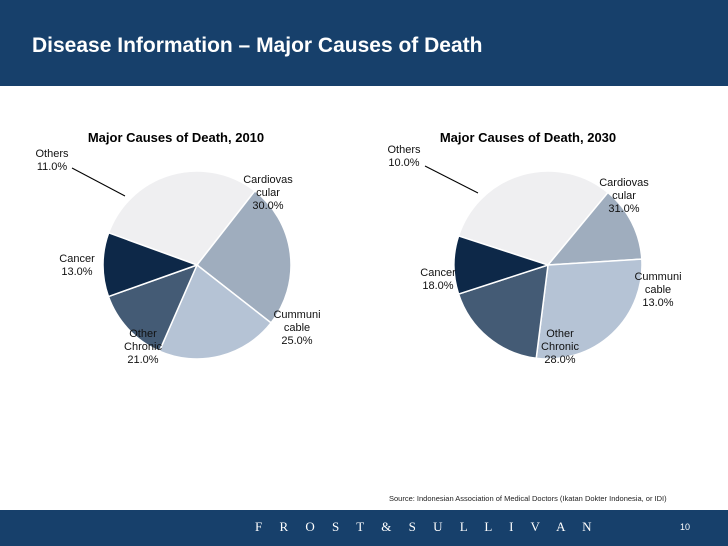 This screenshot has width=728, height=546. I want to click on slice-label: Cardiovas cular 30.0%, so click(268, 193).